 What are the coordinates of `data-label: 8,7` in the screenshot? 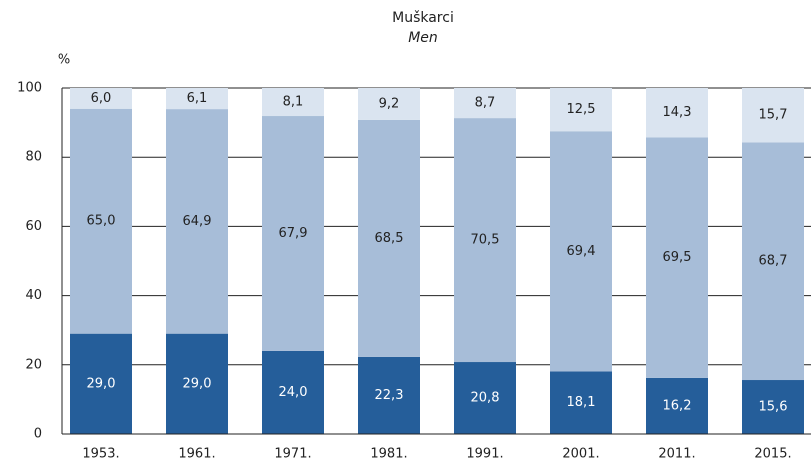 It's located at (485, 103).